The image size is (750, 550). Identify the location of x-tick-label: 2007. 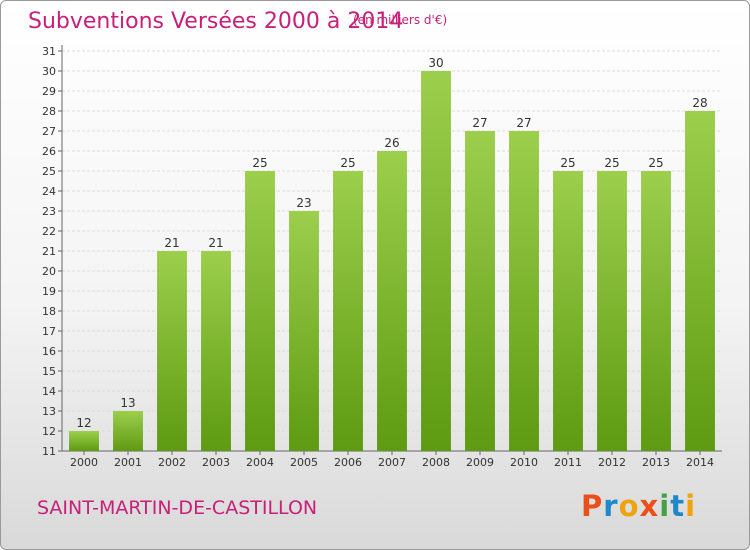
(392, 462).